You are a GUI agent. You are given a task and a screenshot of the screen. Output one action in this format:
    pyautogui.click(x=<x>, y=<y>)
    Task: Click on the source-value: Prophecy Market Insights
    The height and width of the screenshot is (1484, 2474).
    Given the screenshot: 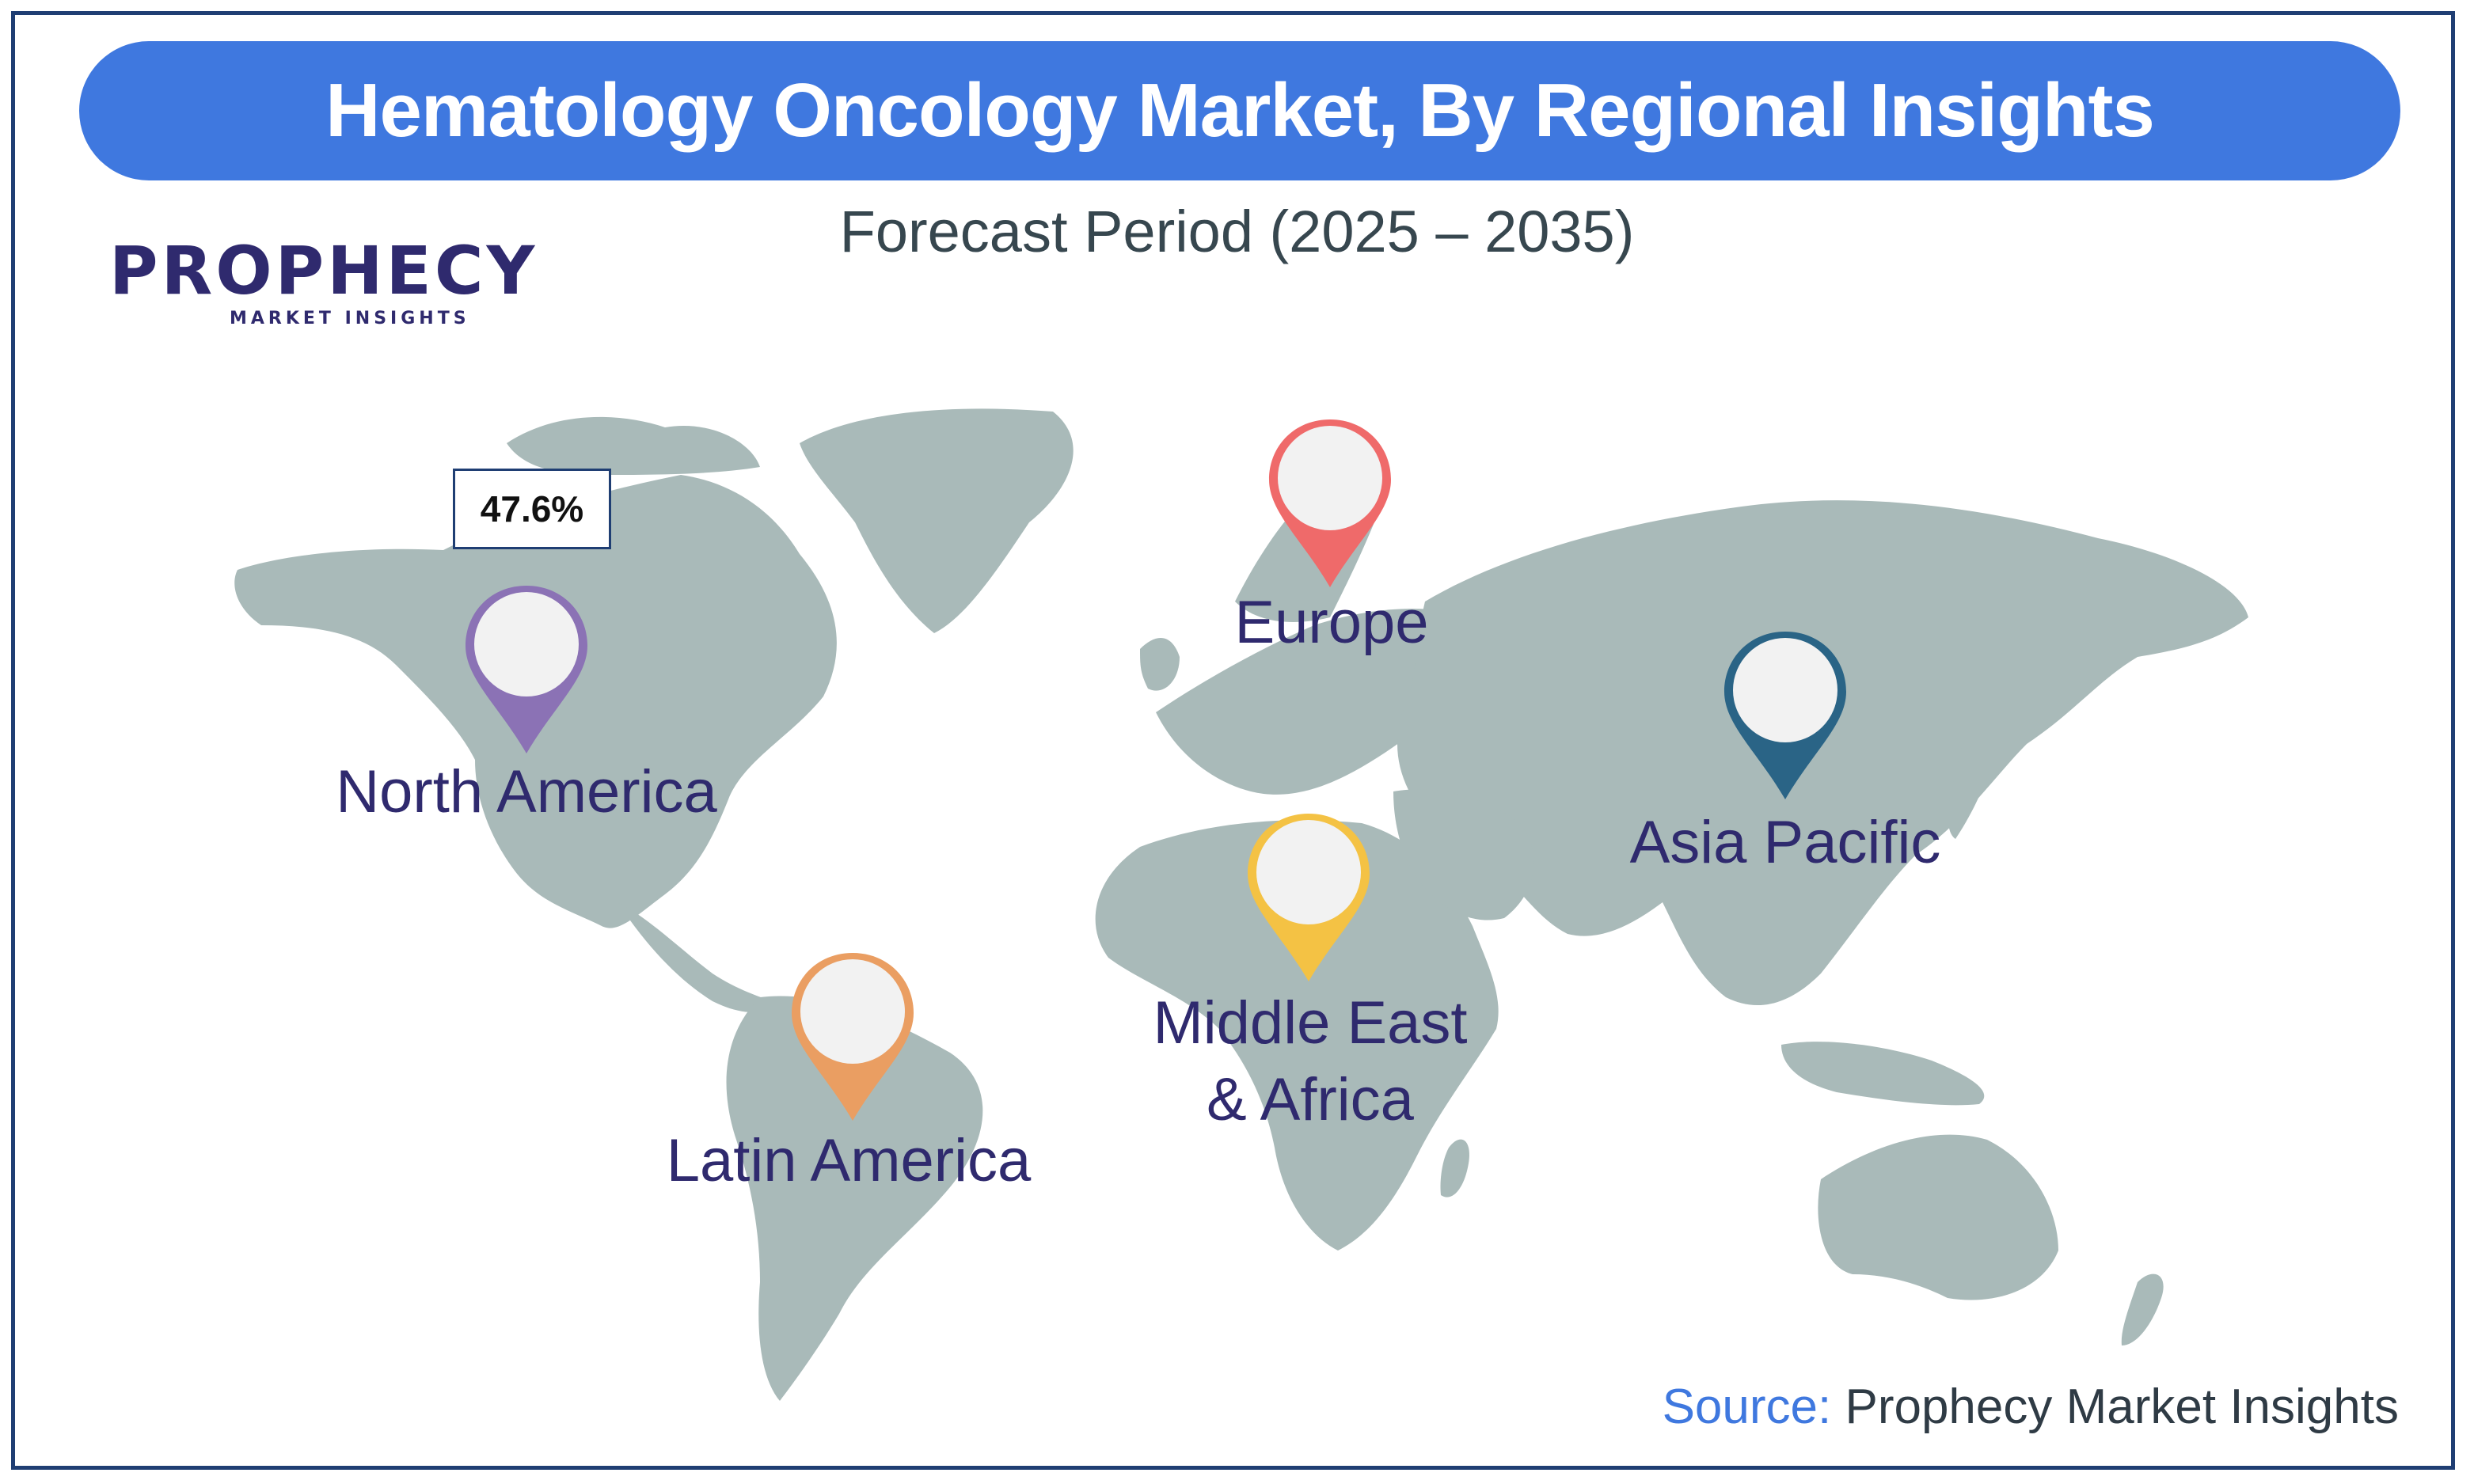 What is the action you would take?
    pyautogui.click(x=2122, y=1407)
    